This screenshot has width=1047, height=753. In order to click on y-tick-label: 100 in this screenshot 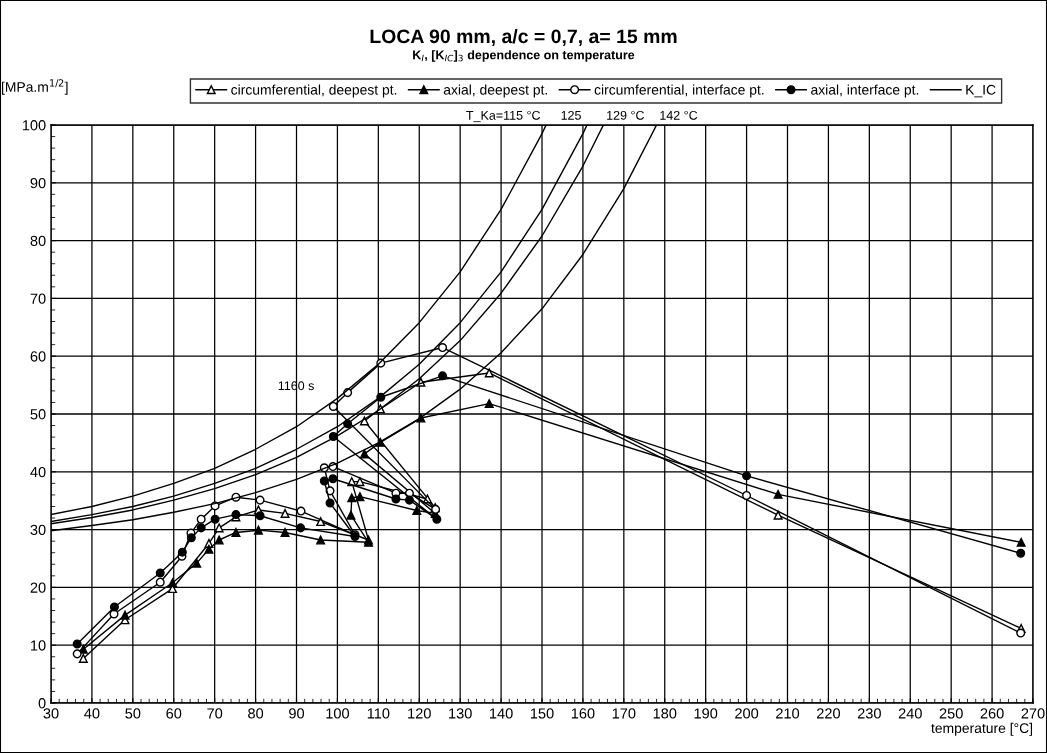, I will do `click(34, 125)`.